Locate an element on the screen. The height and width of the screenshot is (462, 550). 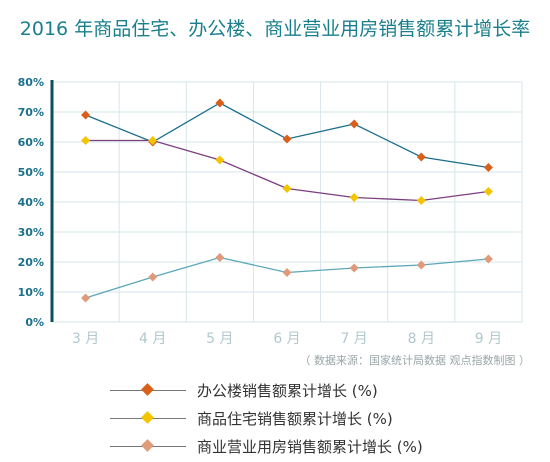
y-tick-label: 10% is located at coordinates (31, 292).